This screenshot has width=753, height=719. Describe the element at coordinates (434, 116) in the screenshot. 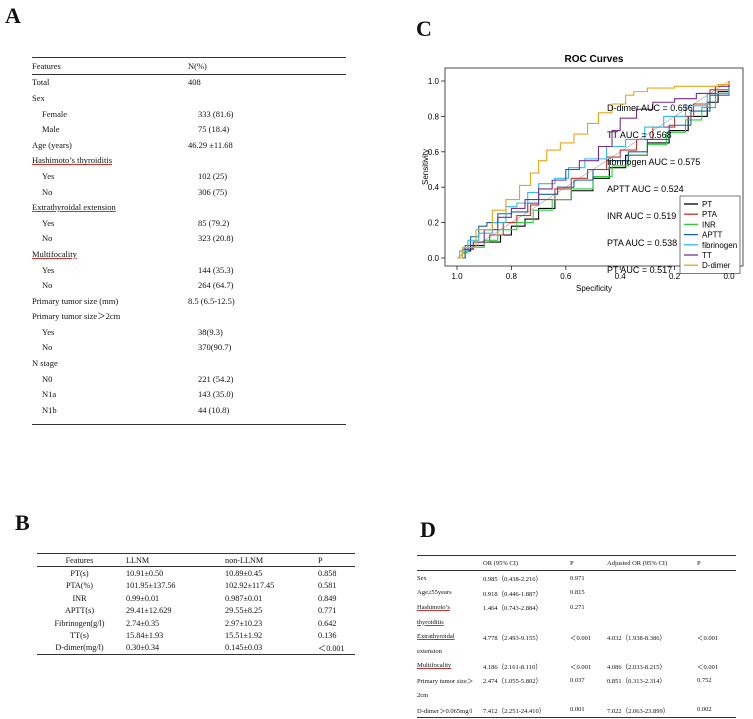

I see `y-tick-label: 0.8` at that location.